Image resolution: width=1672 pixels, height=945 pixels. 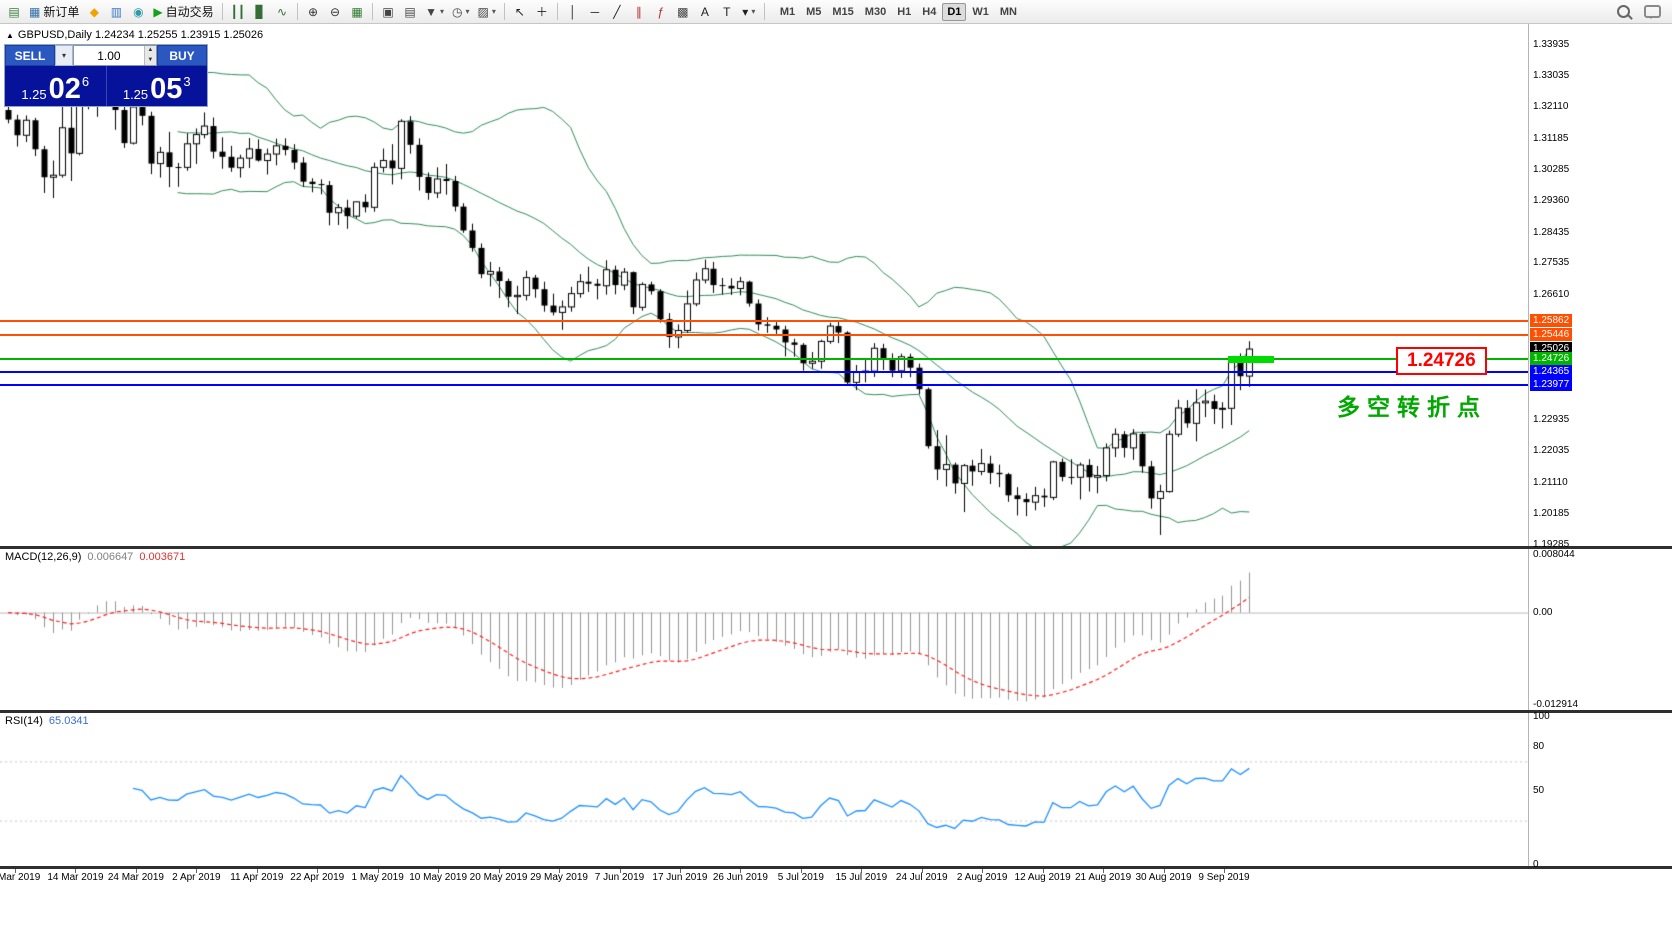 What do you see at coordinates (85, 81) in the screenshot?
I see `bid-price-pip: 6` at bounding box center [85, 81].